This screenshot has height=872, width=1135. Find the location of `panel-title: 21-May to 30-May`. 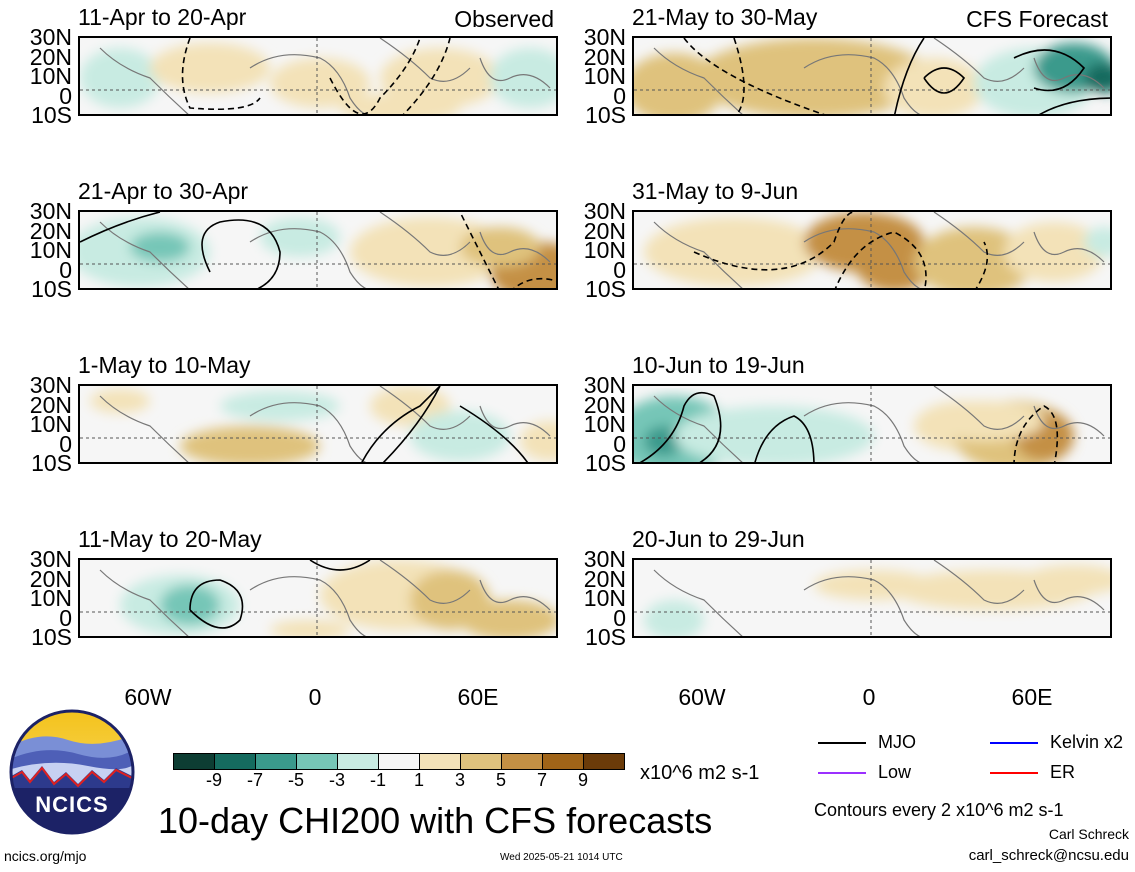

panel-title: 21-May to 30-May is located at coordinates (725, 17).